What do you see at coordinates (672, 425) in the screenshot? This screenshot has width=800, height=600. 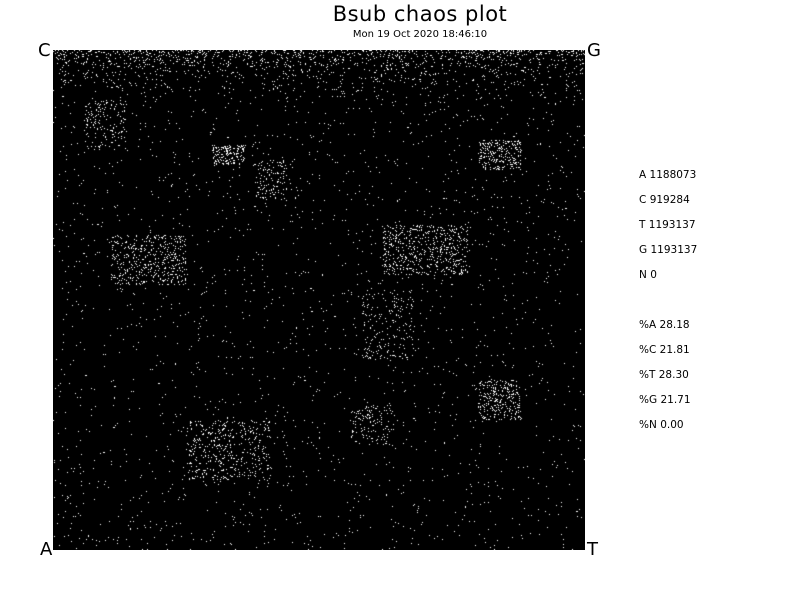 I see `percent-n-value: 0.00` at bounding box center [672, 425].